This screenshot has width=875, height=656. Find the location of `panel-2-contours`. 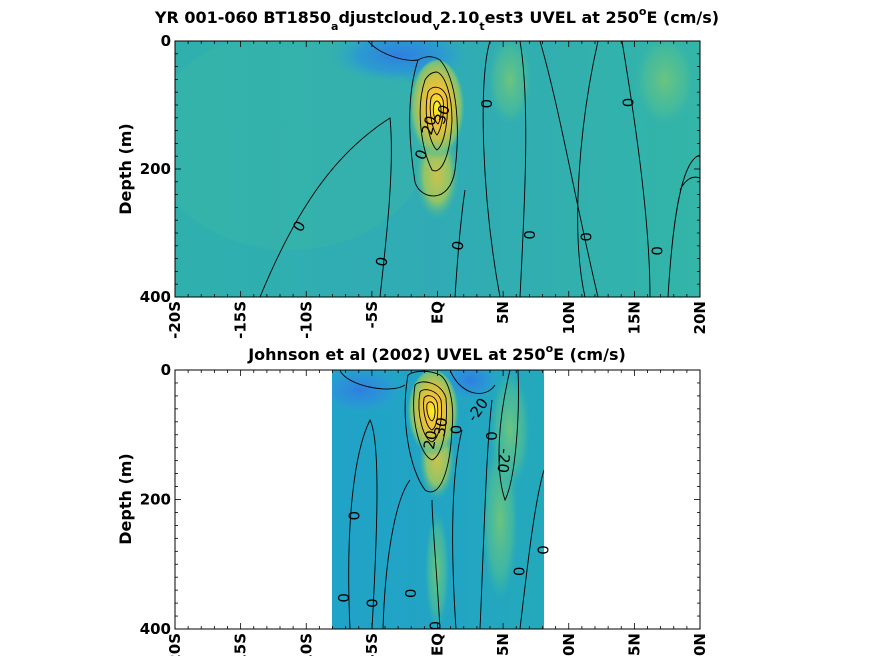

panel-2-contours is located at coordinates (441, 499).